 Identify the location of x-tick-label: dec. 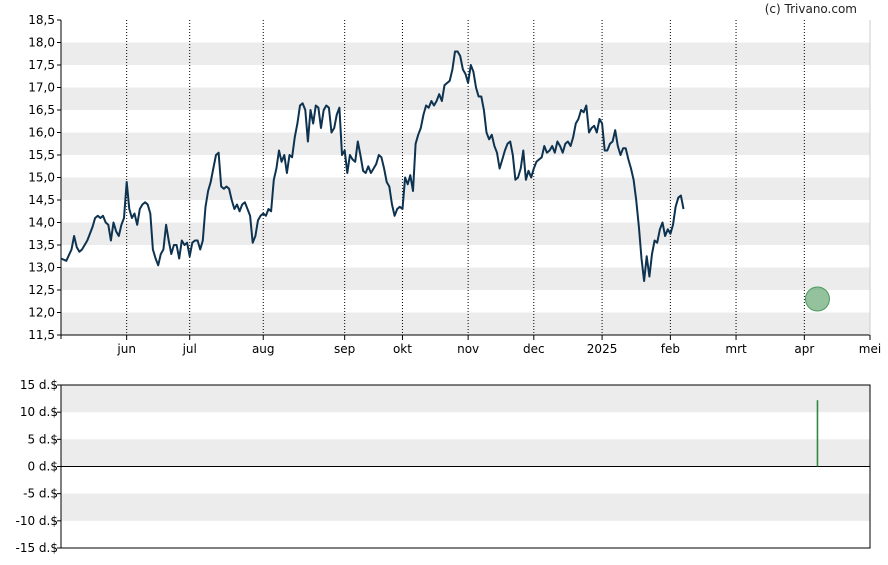
(534, 349).